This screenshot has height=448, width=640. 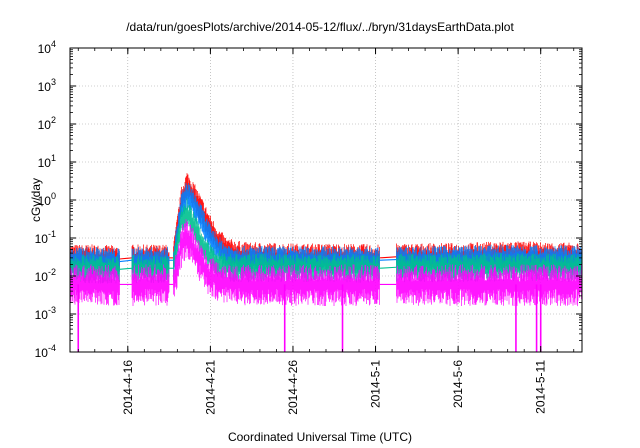 What do you see at coordinates (210, 387) in the screenshot?
I see `x-tick-label: 2014-4-21` at bounding box center [210, 387].